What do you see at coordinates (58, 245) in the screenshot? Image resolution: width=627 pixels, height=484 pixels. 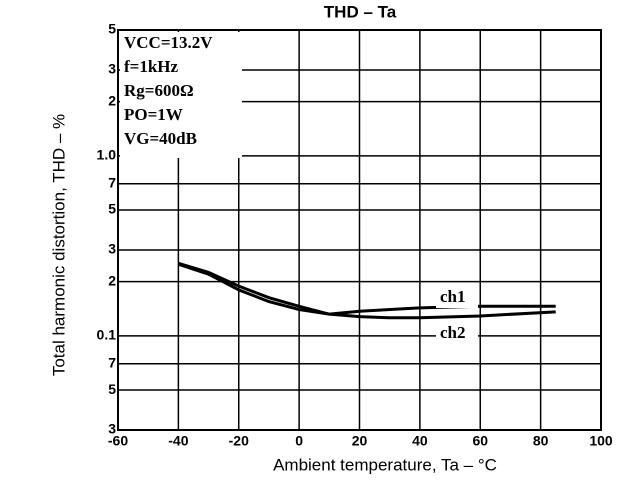 I see `y-axis-label: Total harmonic distortion, THD – %` at bounding box center [58, 245].